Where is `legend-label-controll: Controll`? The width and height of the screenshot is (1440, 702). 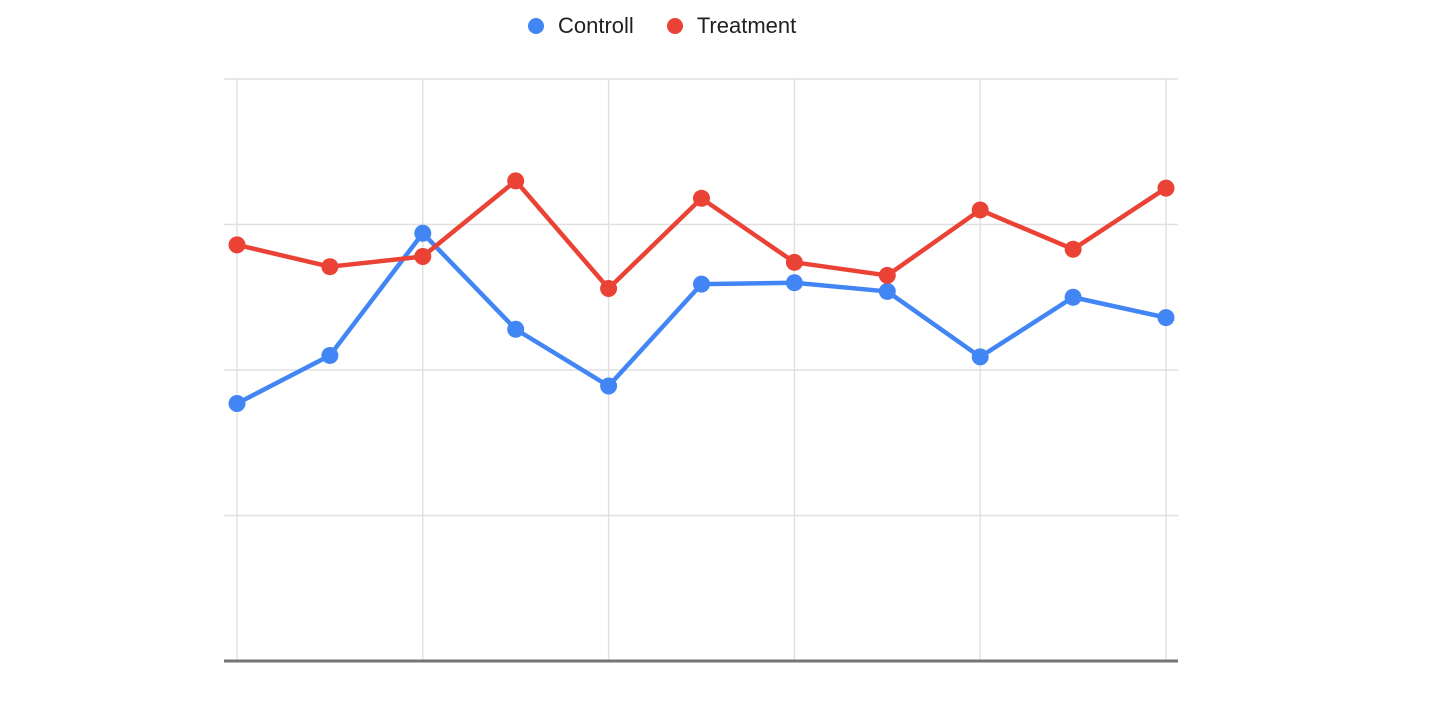
legend-label-controll: Controll is located at coordinates (596, 25).